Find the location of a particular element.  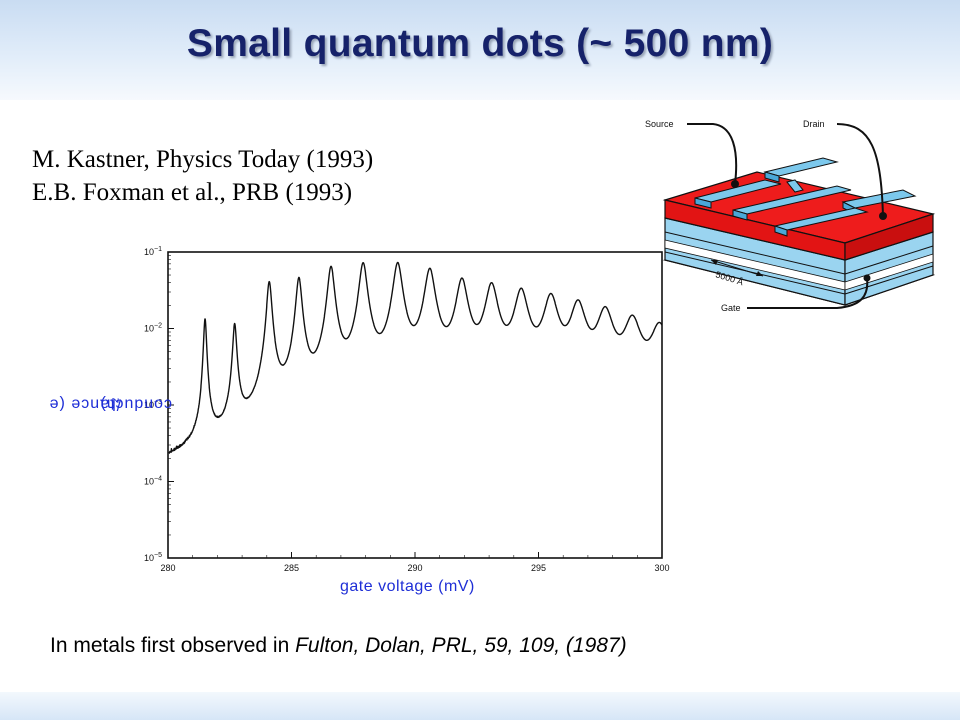

source-label: Source is located at coordinates (659, 124).